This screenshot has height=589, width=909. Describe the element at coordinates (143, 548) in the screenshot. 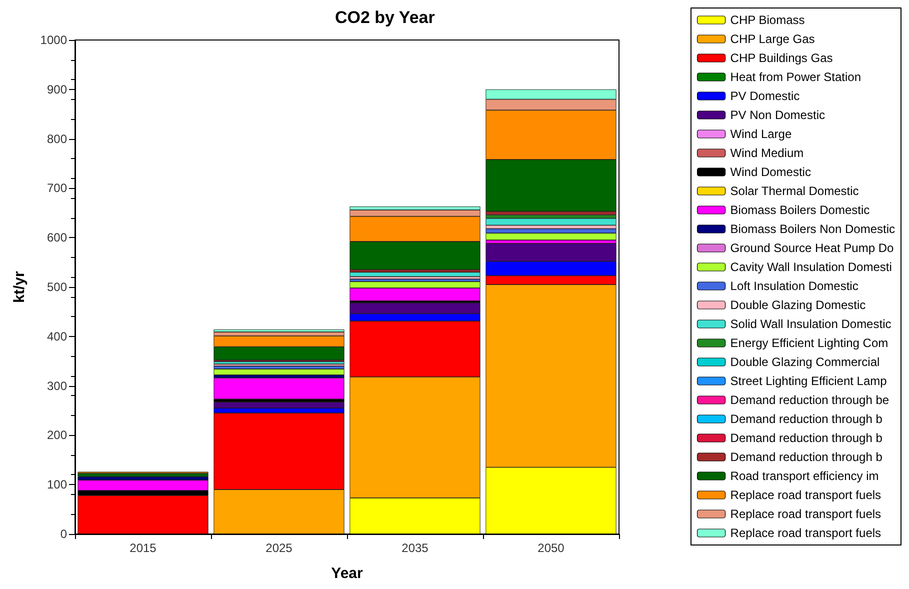

I see `x-tick-label: 2015` at that location.